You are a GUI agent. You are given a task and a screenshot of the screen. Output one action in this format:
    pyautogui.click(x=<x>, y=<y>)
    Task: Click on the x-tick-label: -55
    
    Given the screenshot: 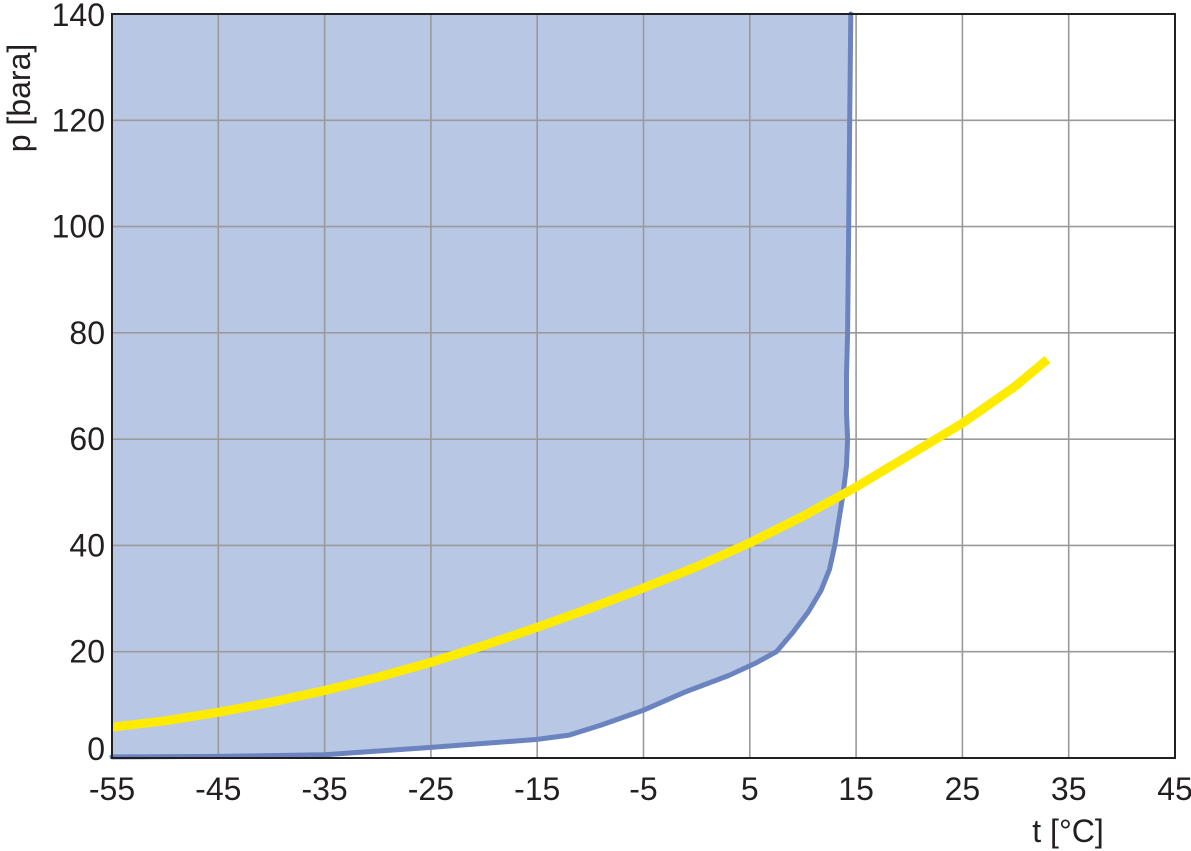 What is the action you would take?
    pyautogui.click(x=112, y=789)
    